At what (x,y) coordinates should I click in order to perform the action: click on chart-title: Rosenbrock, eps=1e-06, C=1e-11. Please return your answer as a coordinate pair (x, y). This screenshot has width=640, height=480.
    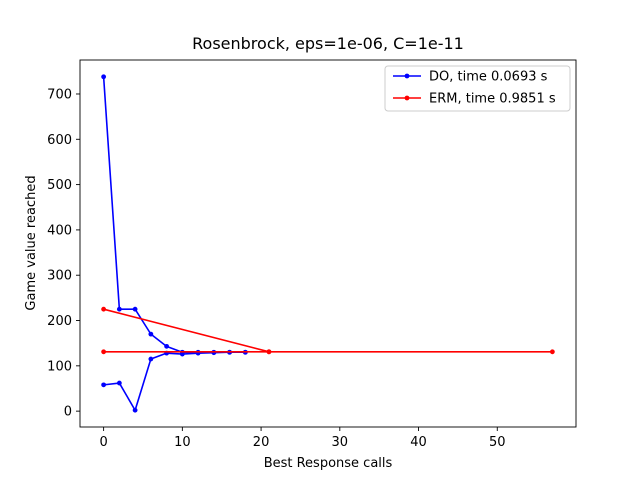
    Looking at the image, I should click on (328, 43).